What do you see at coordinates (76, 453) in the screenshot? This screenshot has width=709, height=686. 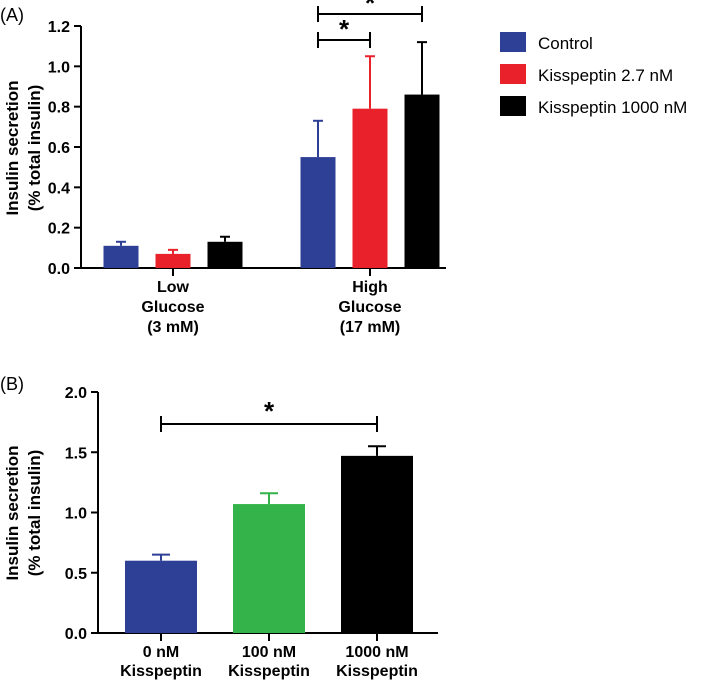 I see `panel-b-ytick-label: 1.5` at bounding box center [76, 453].